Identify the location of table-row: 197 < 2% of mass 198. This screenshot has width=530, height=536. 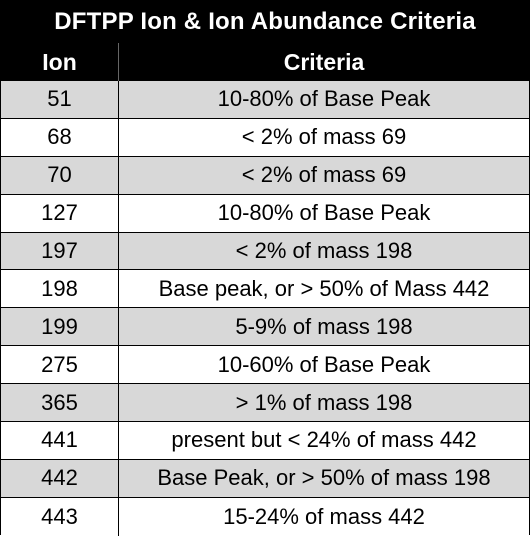
(265, 251).